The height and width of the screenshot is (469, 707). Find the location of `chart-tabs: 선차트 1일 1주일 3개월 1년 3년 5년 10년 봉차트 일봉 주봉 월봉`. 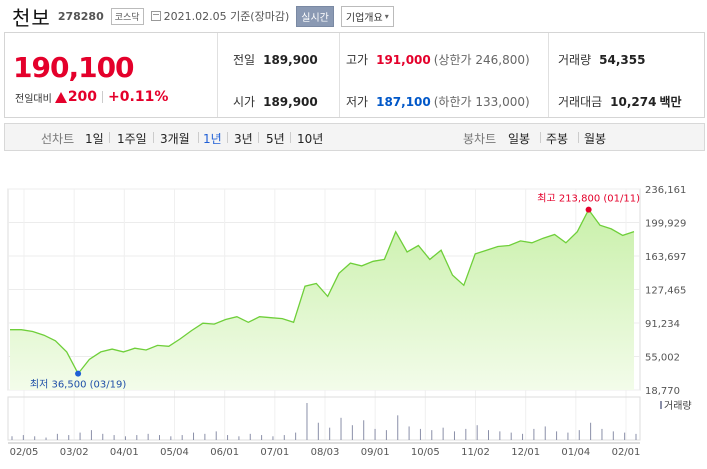

chart-tabs: 선차트 1일 1주일 3개월 1년 3년 5년 10년 봉차트 일봉 주봉 월봉 is located at coordinates (354, 137).